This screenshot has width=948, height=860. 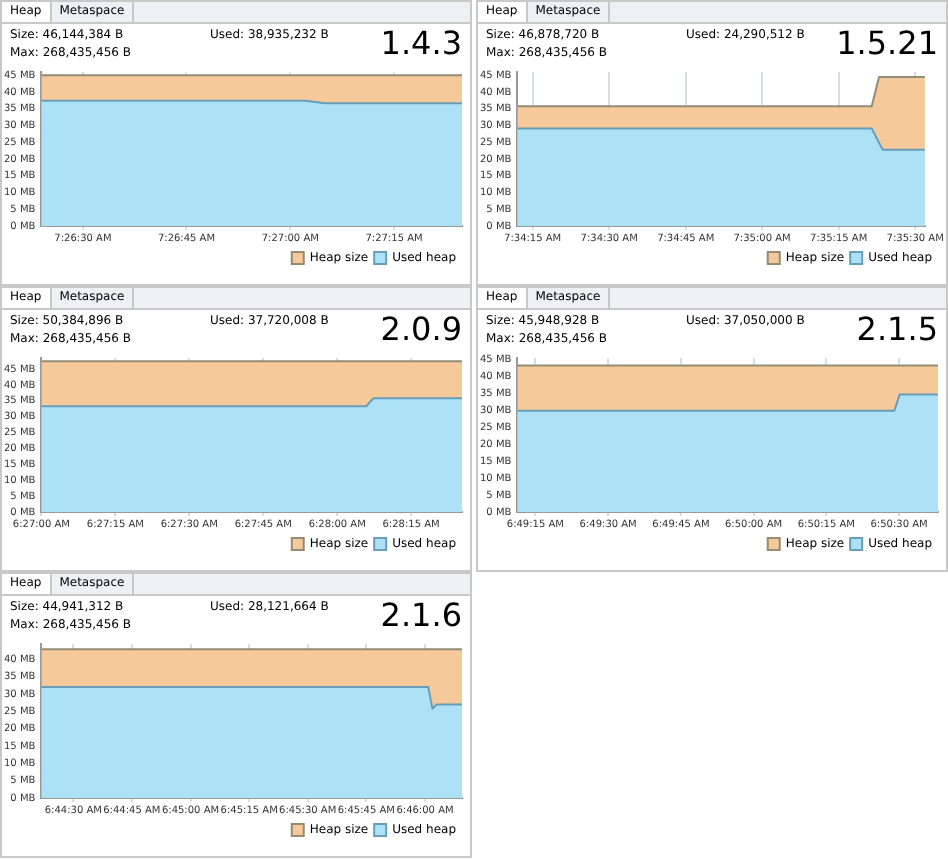 What do you see at coordinates (421, 44) in the screenshot?
I see `chart-title: 1.4.3` at bounding box center [421, 44].